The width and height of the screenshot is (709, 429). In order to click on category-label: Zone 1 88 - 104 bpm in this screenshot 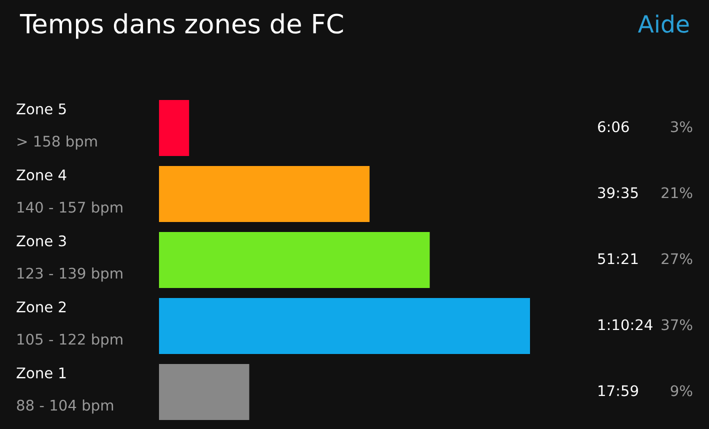, I will do `click(65, 391)`.